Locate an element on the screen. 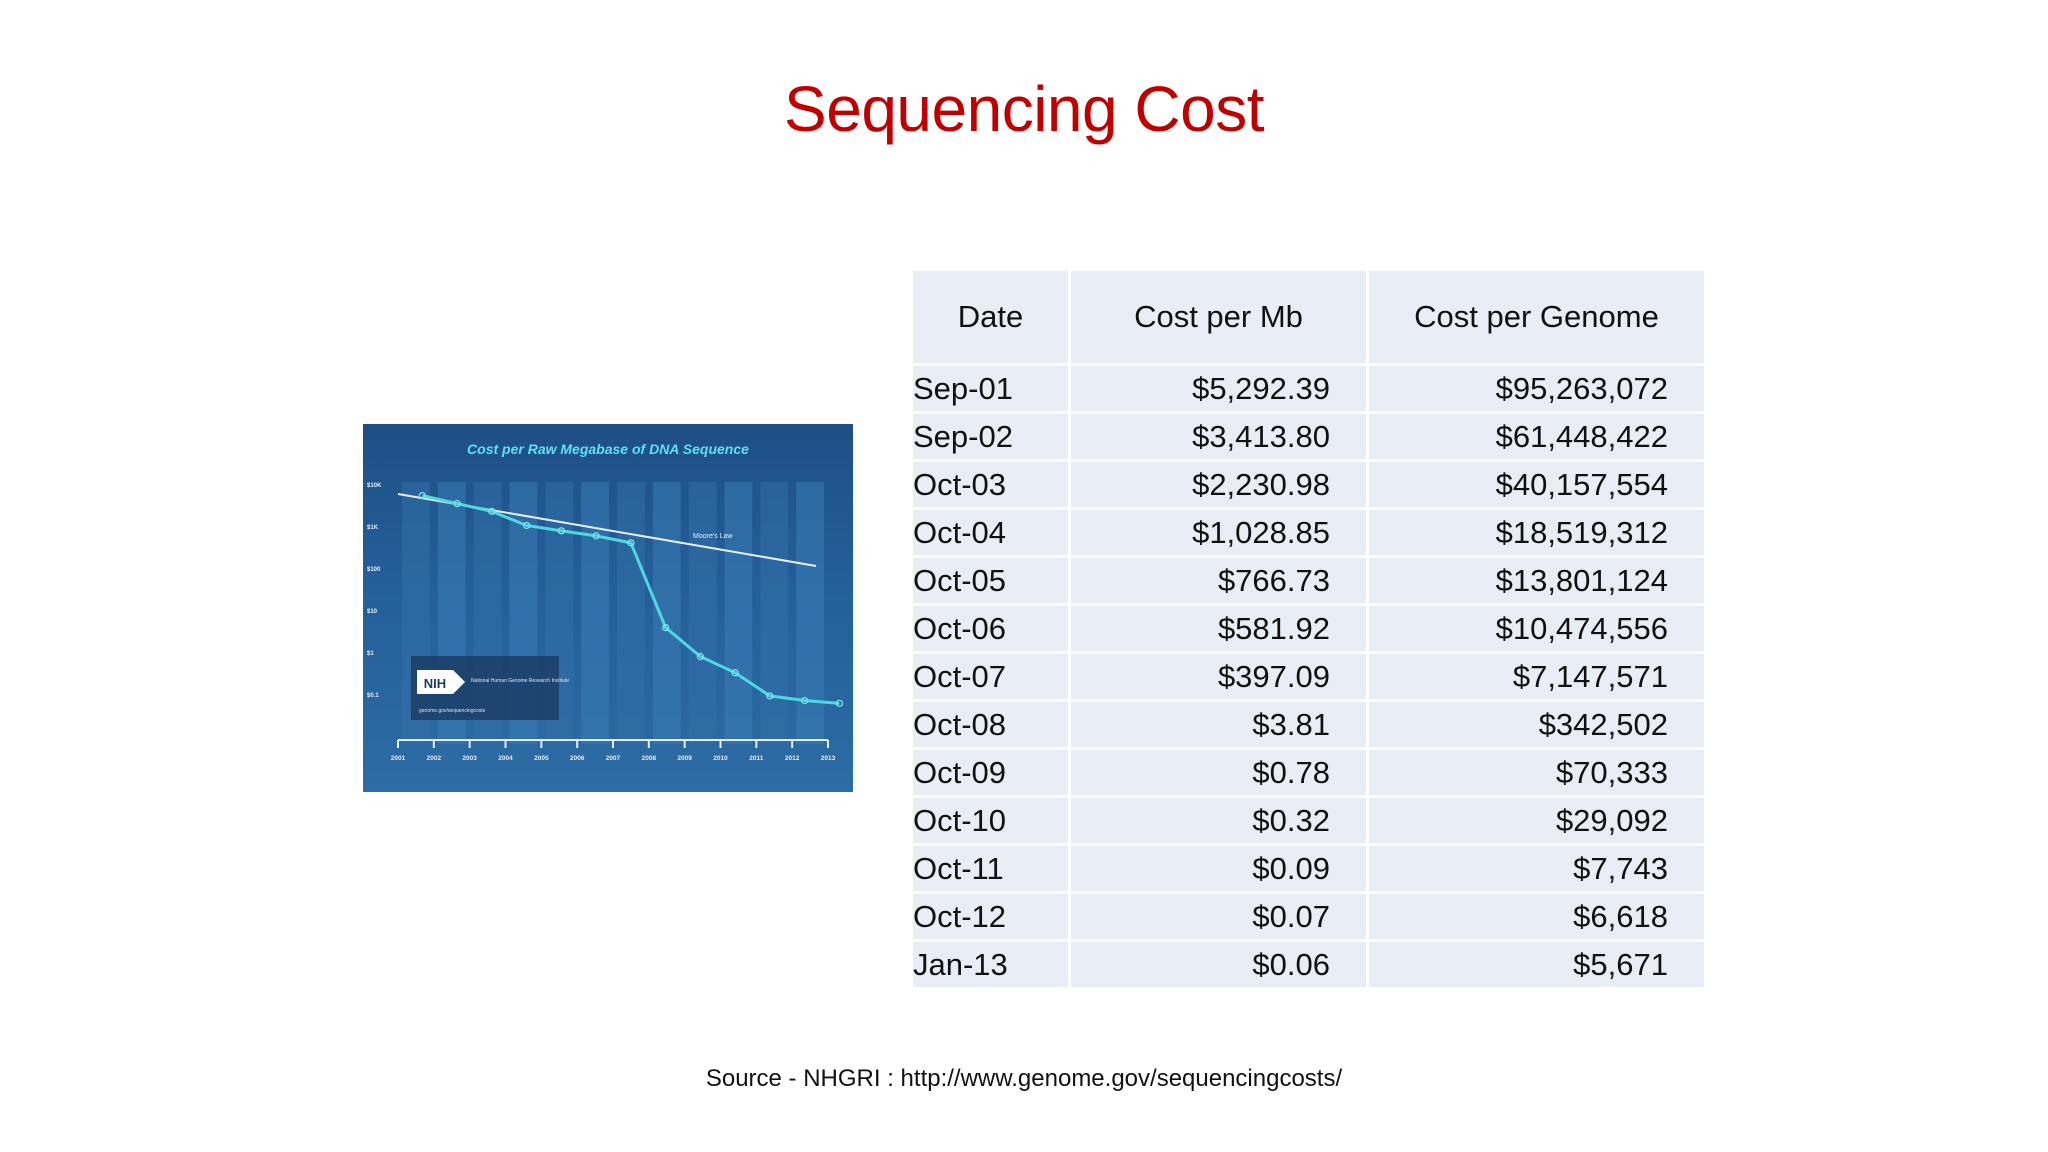 The width and height of the screenshot is (2048, 1152). chart-y-tick-label: $10 is located at coordinates (372, 612).